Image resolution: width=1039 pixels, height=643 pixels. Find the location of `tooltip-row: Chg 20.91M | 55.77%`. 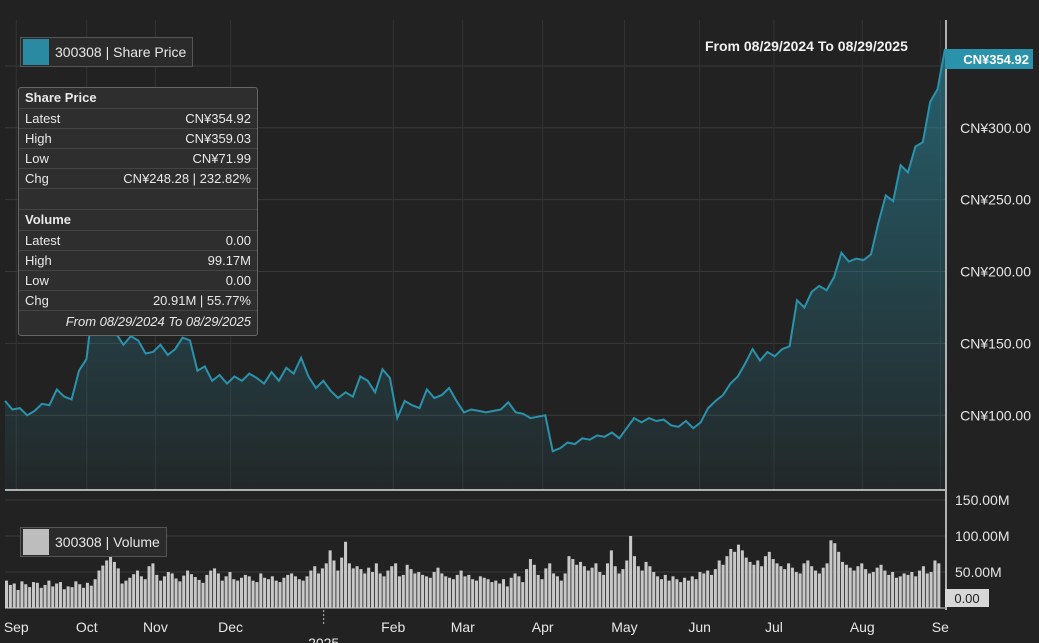

tooltip-row: Chg 20.91M | 55.77% is located at coordinates (138, 300).